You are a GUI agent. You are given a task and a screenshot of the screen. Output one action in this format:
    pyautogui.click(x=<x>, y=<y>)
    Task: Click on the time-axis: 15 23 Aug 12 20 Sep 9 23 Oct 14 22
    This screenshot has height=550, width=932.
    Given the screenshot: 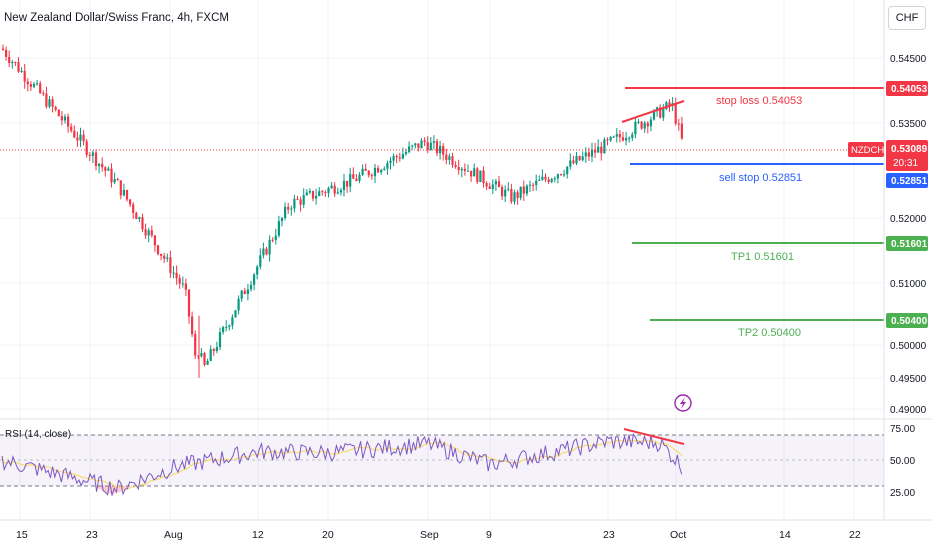 What is the action you would take?
    pyautogui.click(x=438, y=535)
    